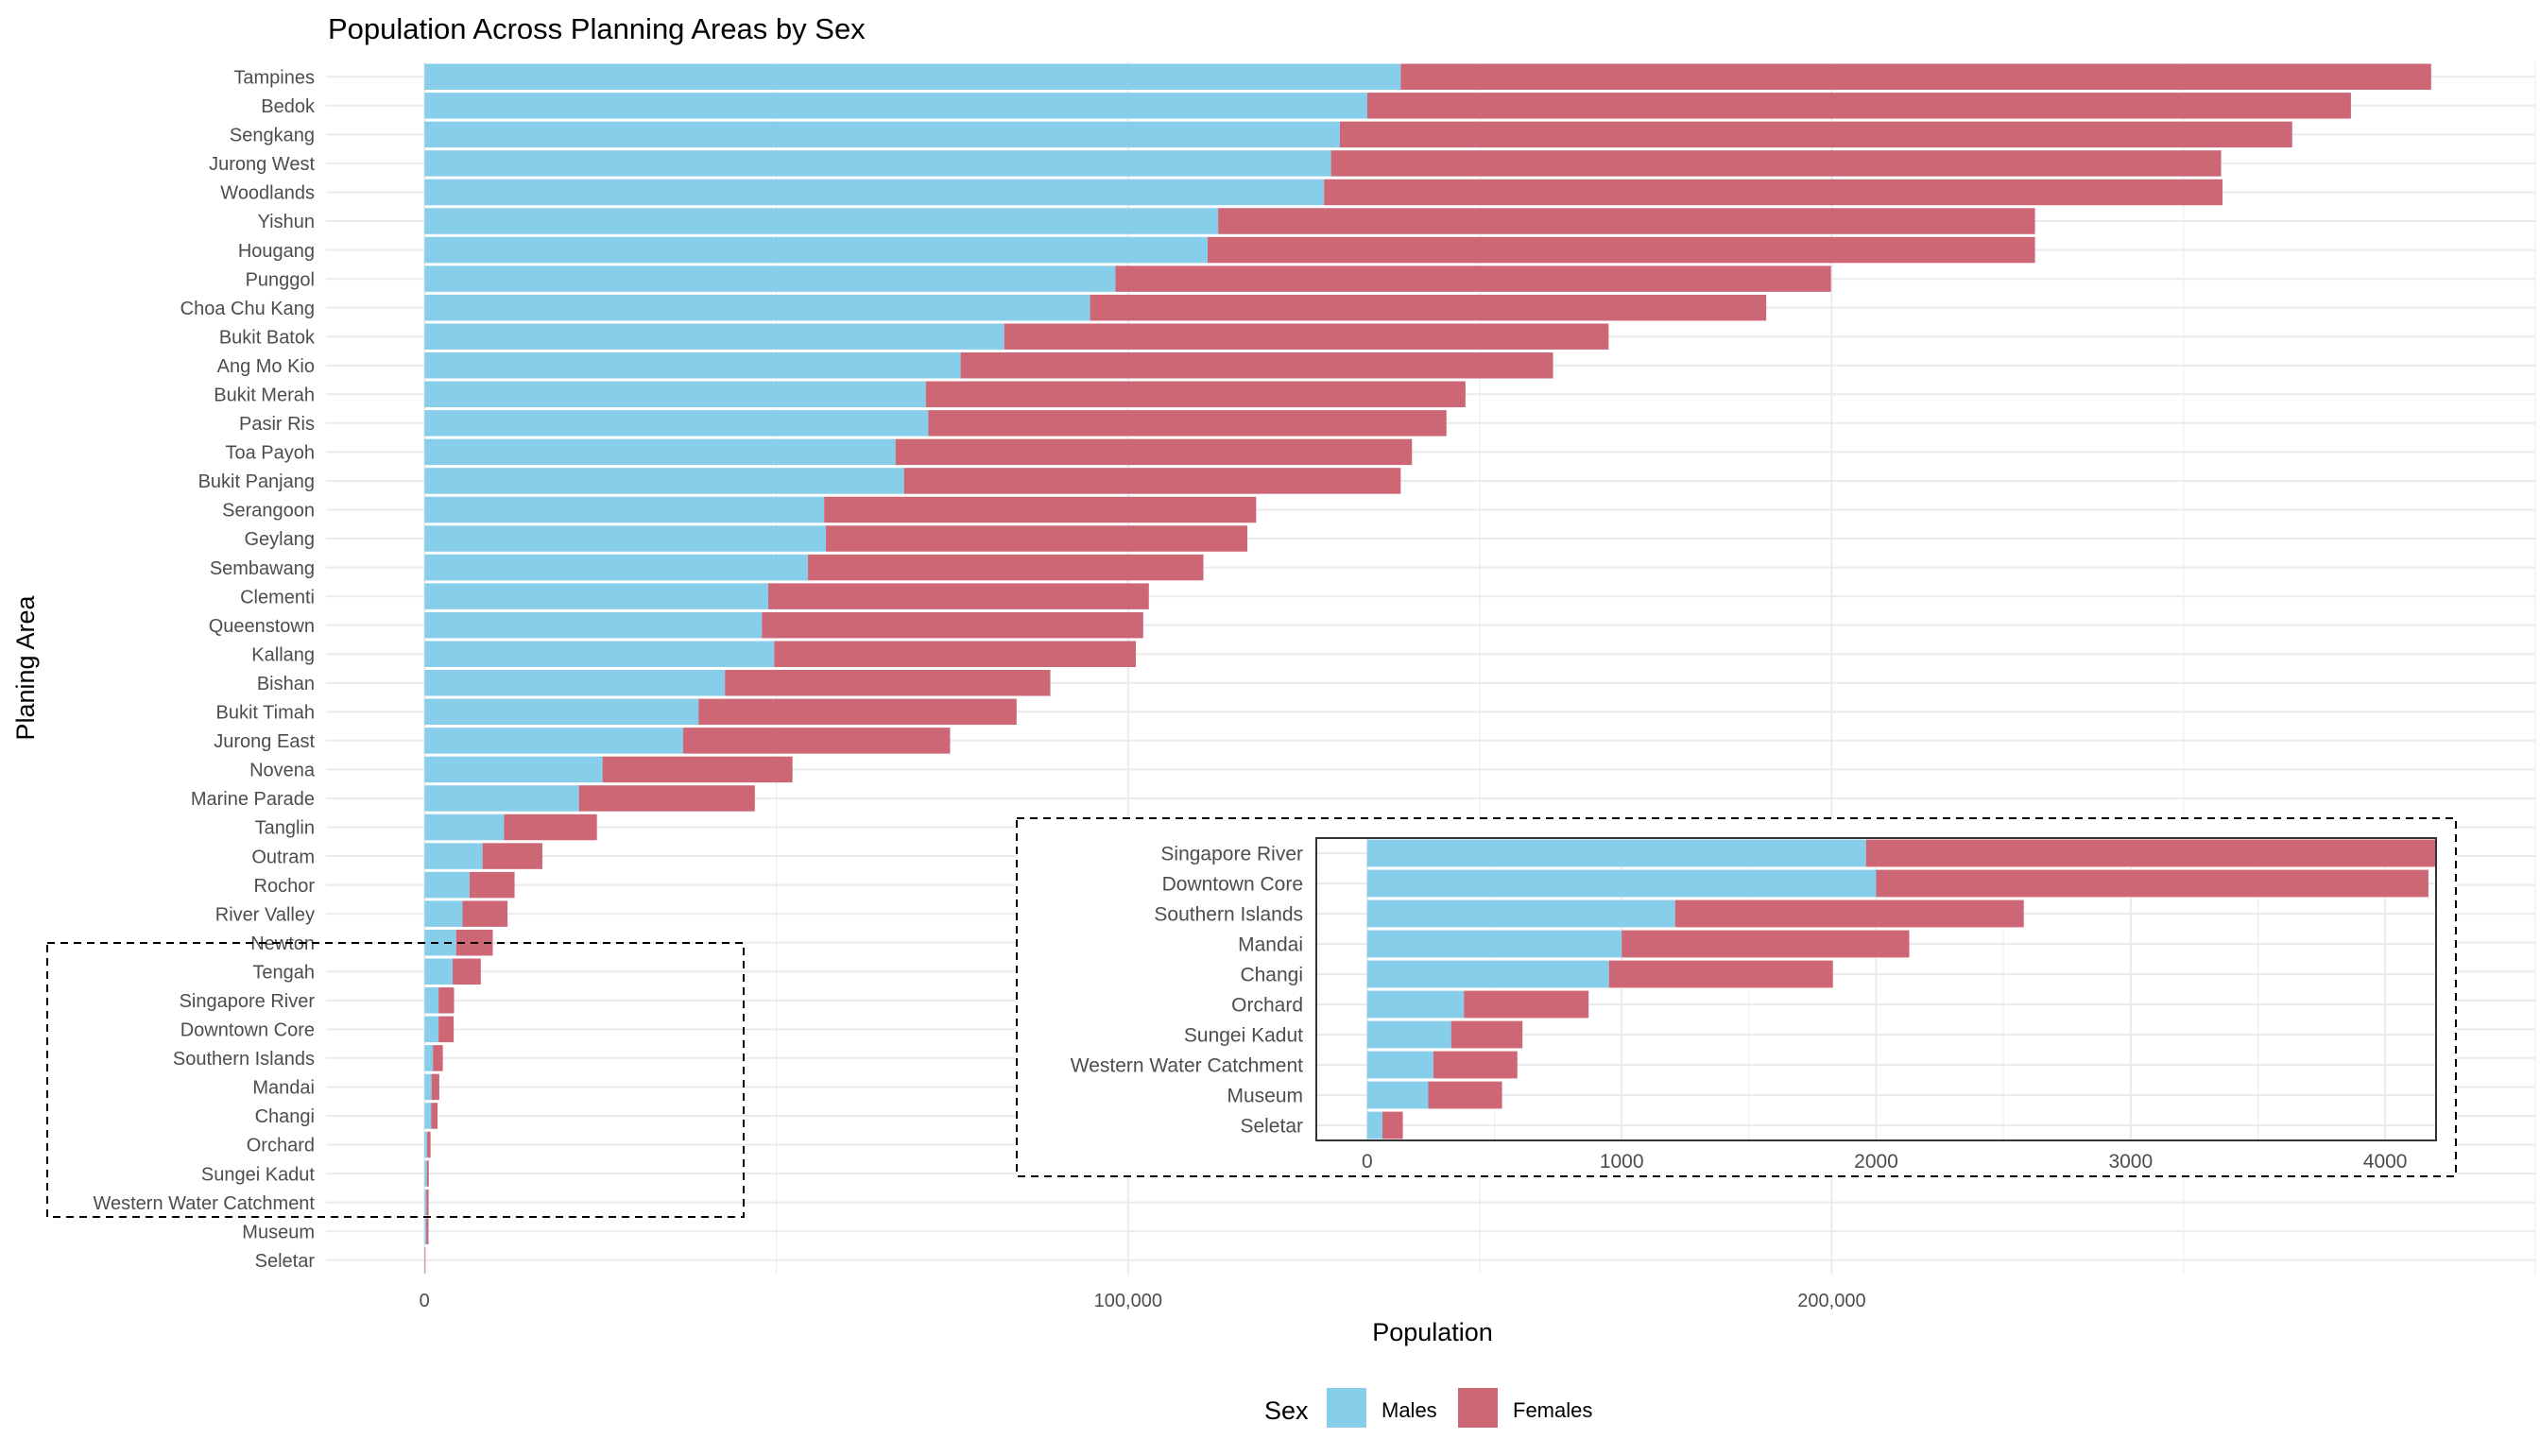 The width and height of the screenshot is (2540, 1456). Describe the element at coordinates (599, 654) in the screenshot. I see `main-bar-males-kallang` at that location.